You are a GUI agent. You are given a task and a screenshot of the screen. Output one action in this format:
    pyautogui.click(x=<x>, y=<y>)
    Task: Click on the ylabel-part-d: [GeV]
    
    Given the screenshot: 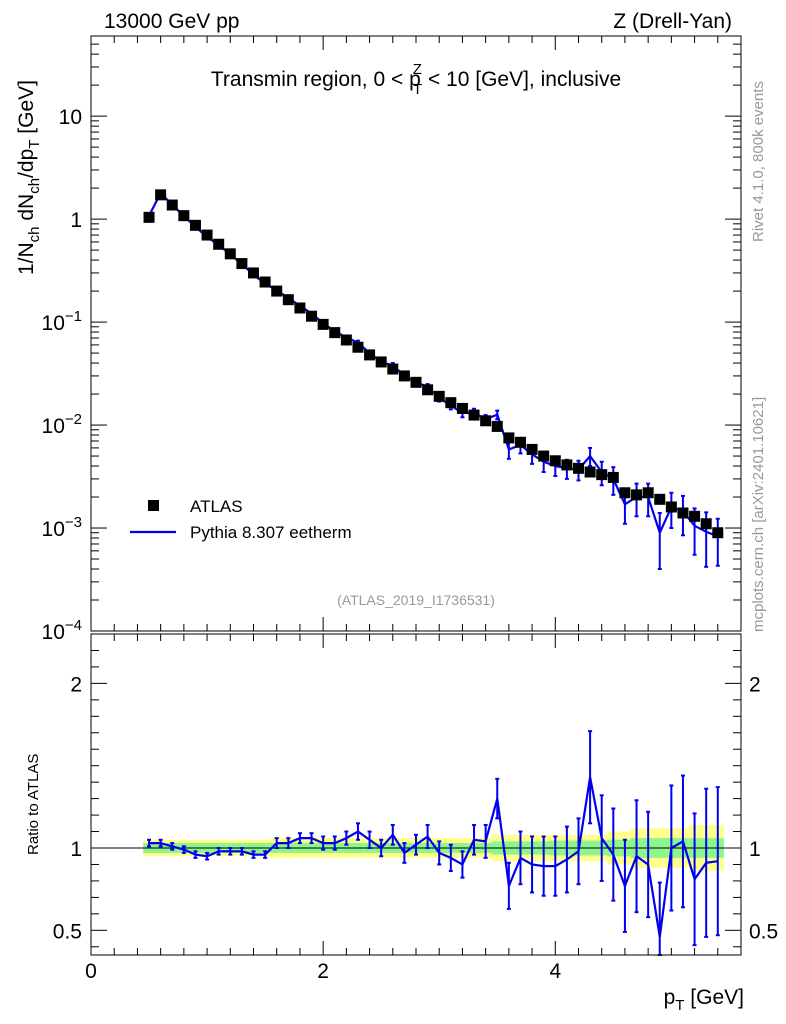 What is the action you would take?
    pyautogui.click(x=26, y=110)
    